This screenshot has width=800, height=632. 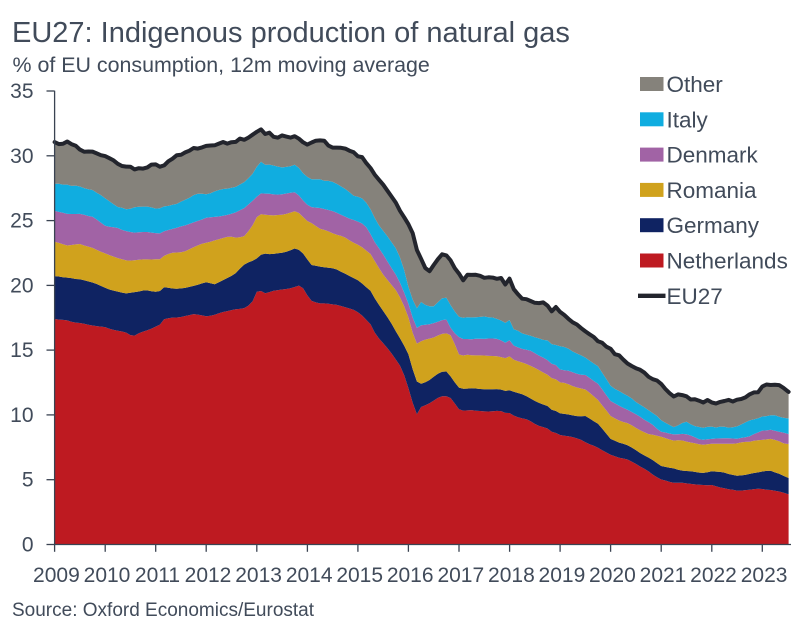 I want to click on svg-text: 5, so click(x=28, y=480).